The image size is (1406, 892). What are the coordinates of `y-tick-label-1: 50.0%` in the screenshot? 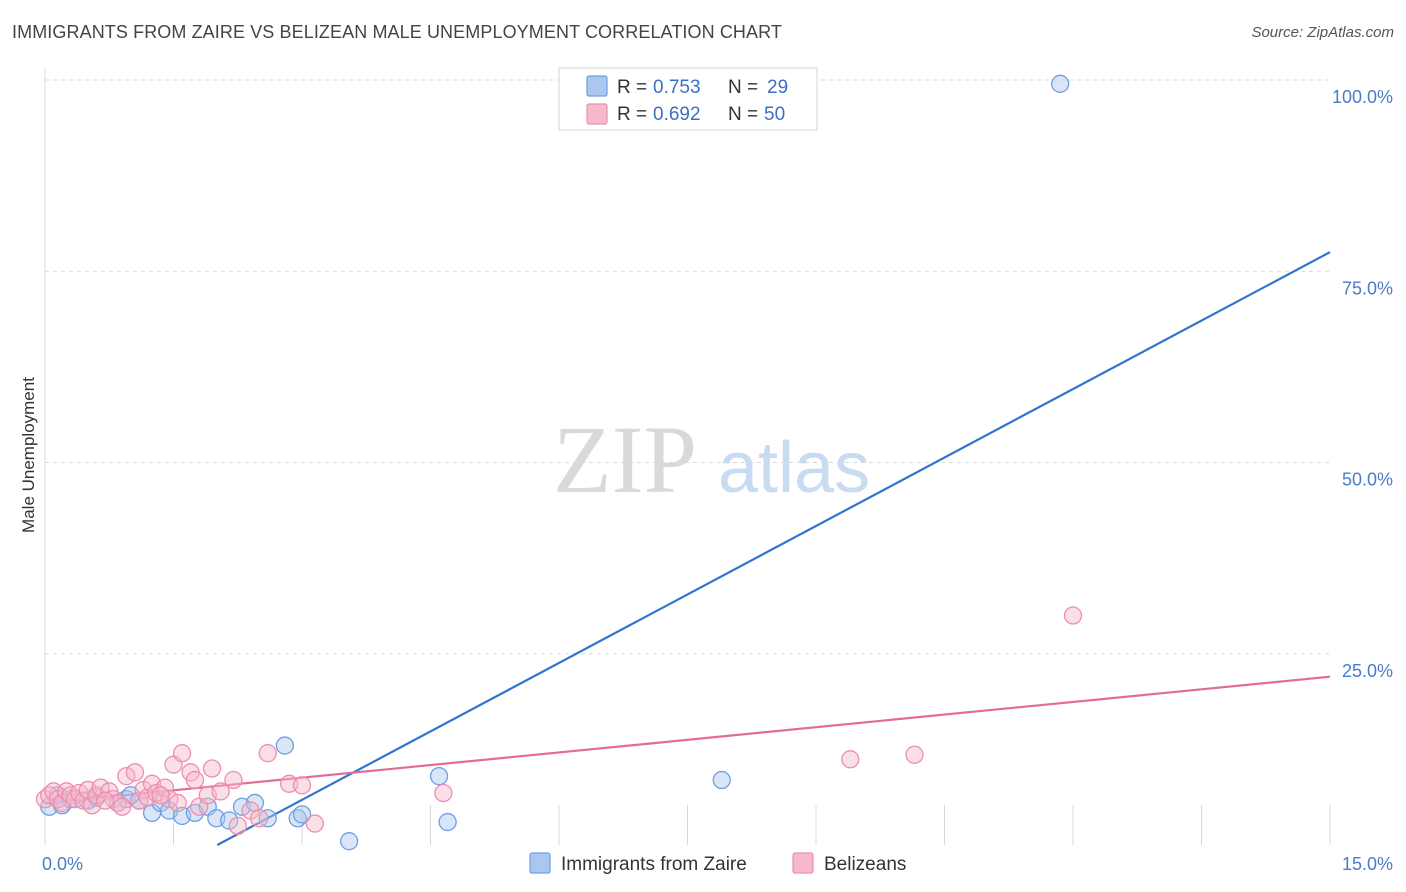 It's located at (1367, 480).